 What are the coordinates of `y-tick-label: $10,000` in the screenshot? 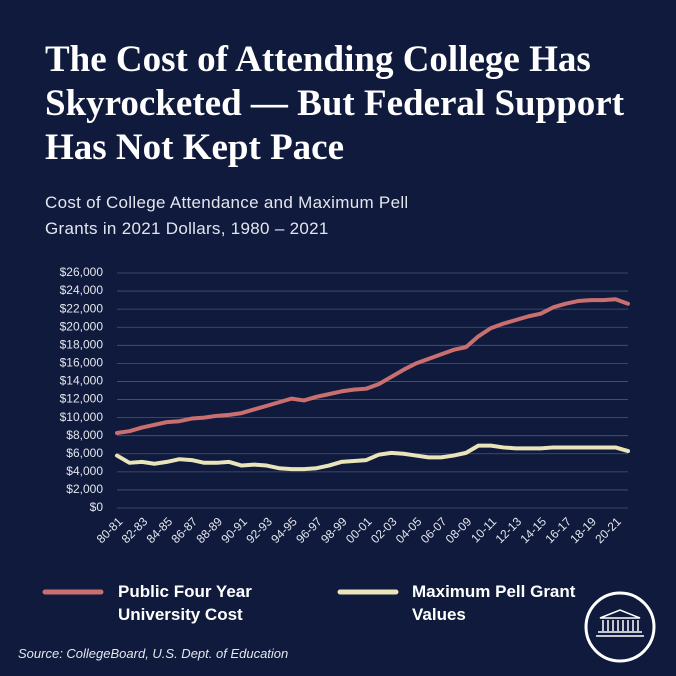 It's located at (82, 417).